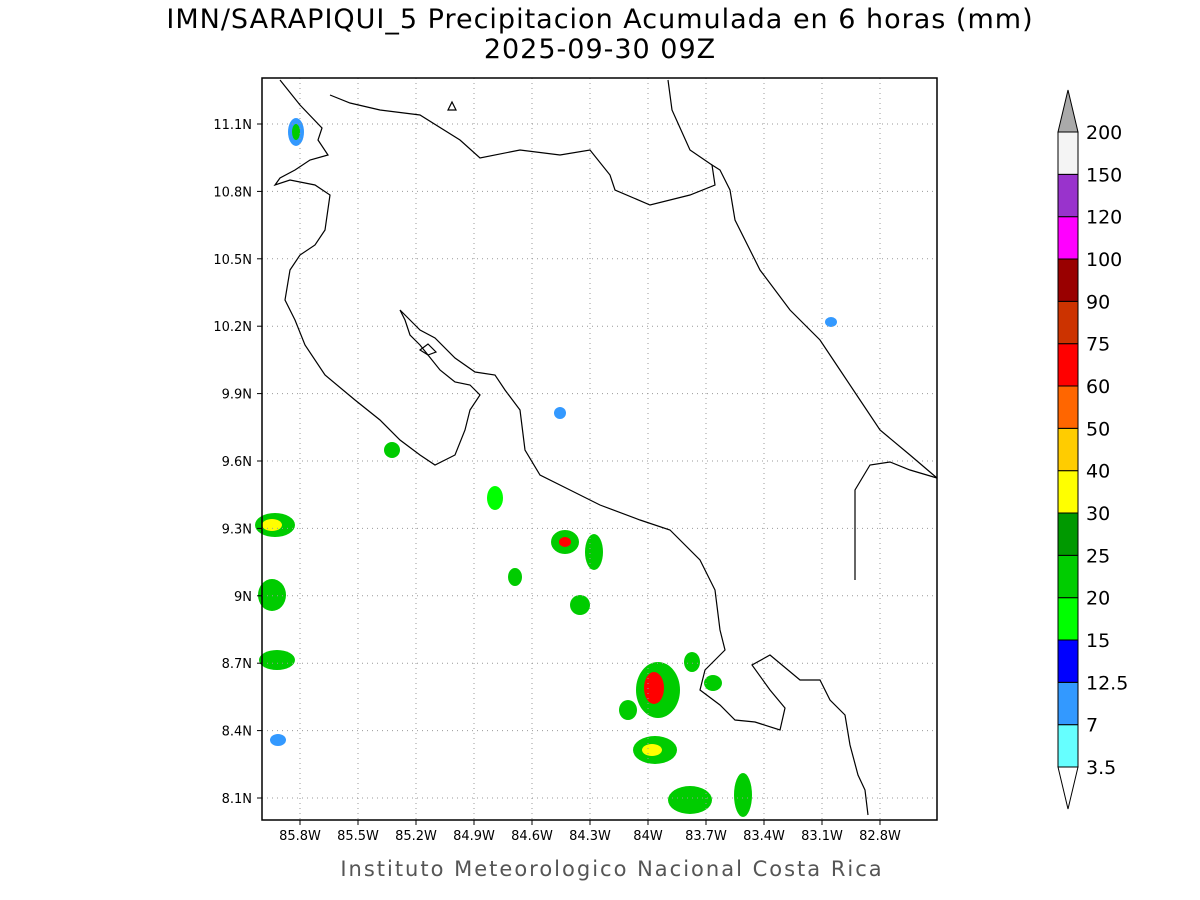 This screenshot has width=1200, height=900. I want to click on colorbar-label: 60, so click(1098, 387).